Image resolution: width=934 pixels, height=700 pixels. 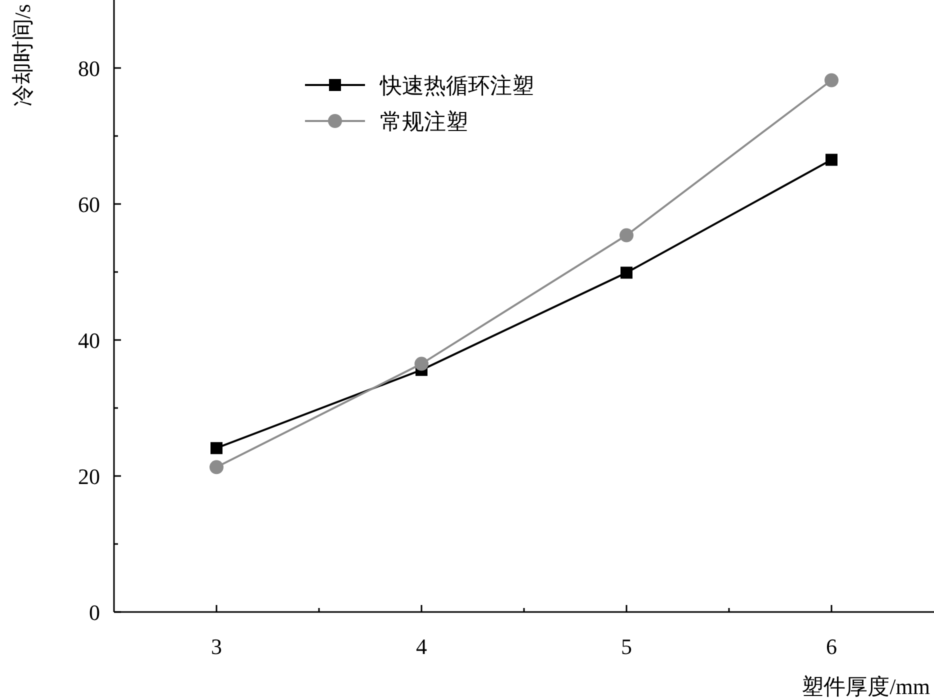 I want to click on x-tick-label: 6, so click(x=831, y=646).